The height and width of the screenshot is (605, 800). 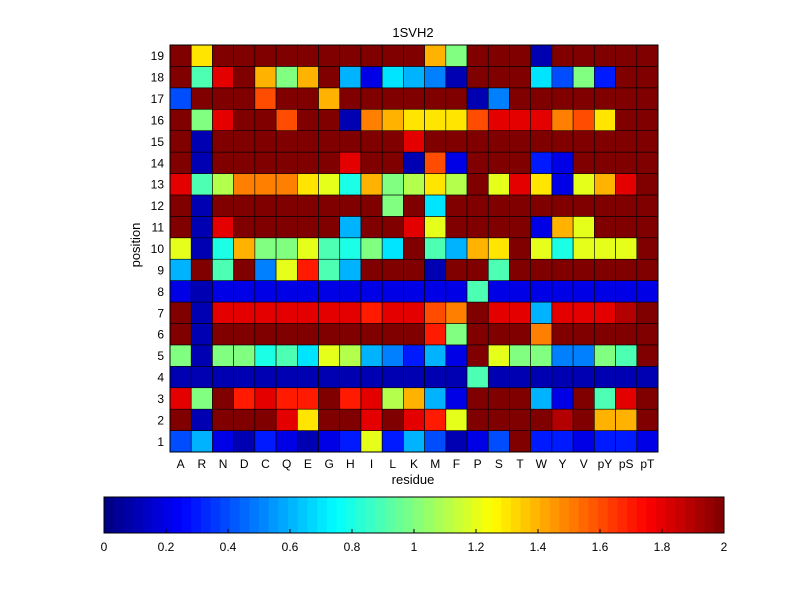 What do you see at coordinates (371, 464) in the screenshot?
I see `x-tick-label: I` at bounding box center [371, 464].